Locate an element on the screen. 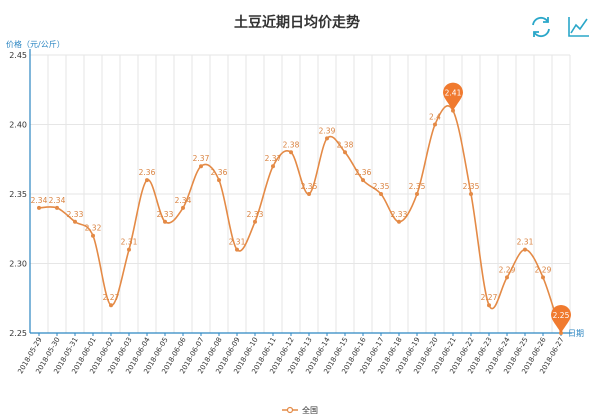 The image size is (600, 420). max-marker-label: 2.41 is located at coordinates (453, 93).